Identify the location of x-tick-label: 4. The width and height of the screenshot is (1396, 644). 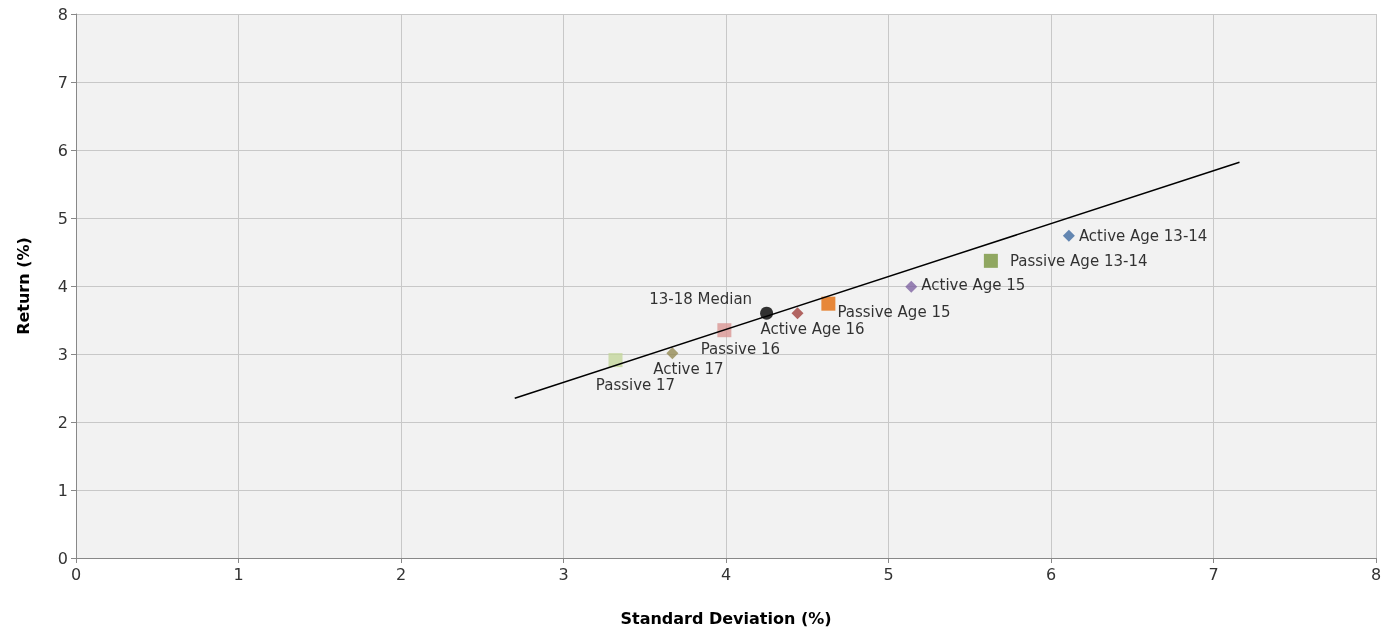
(726, 574).